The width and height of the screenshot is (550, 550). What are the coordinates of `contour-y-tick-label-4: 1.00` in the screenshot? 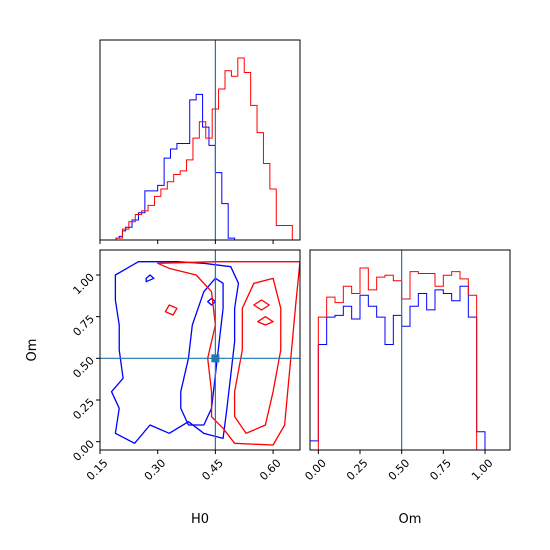 It's located at (83, 284).